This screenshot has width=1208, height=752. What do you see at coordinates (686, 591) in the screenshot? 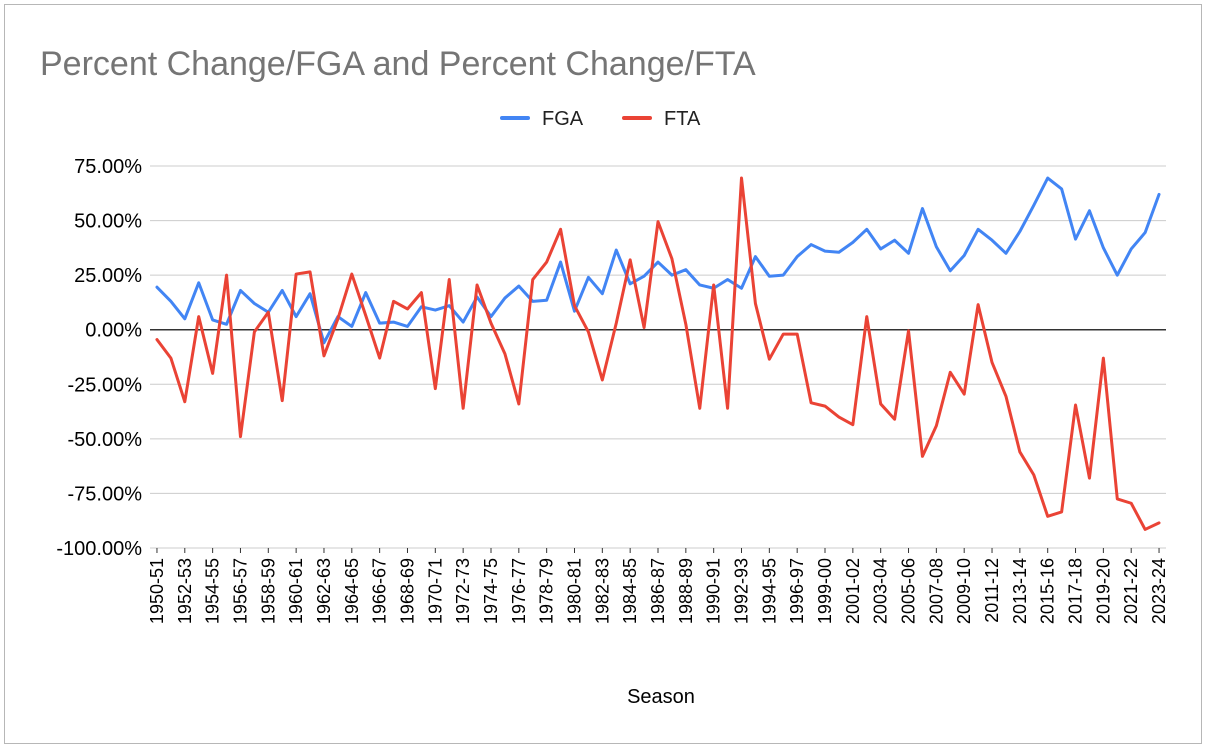
I see `x-tick-label: 1988-89` at bounding box center [686, 591].